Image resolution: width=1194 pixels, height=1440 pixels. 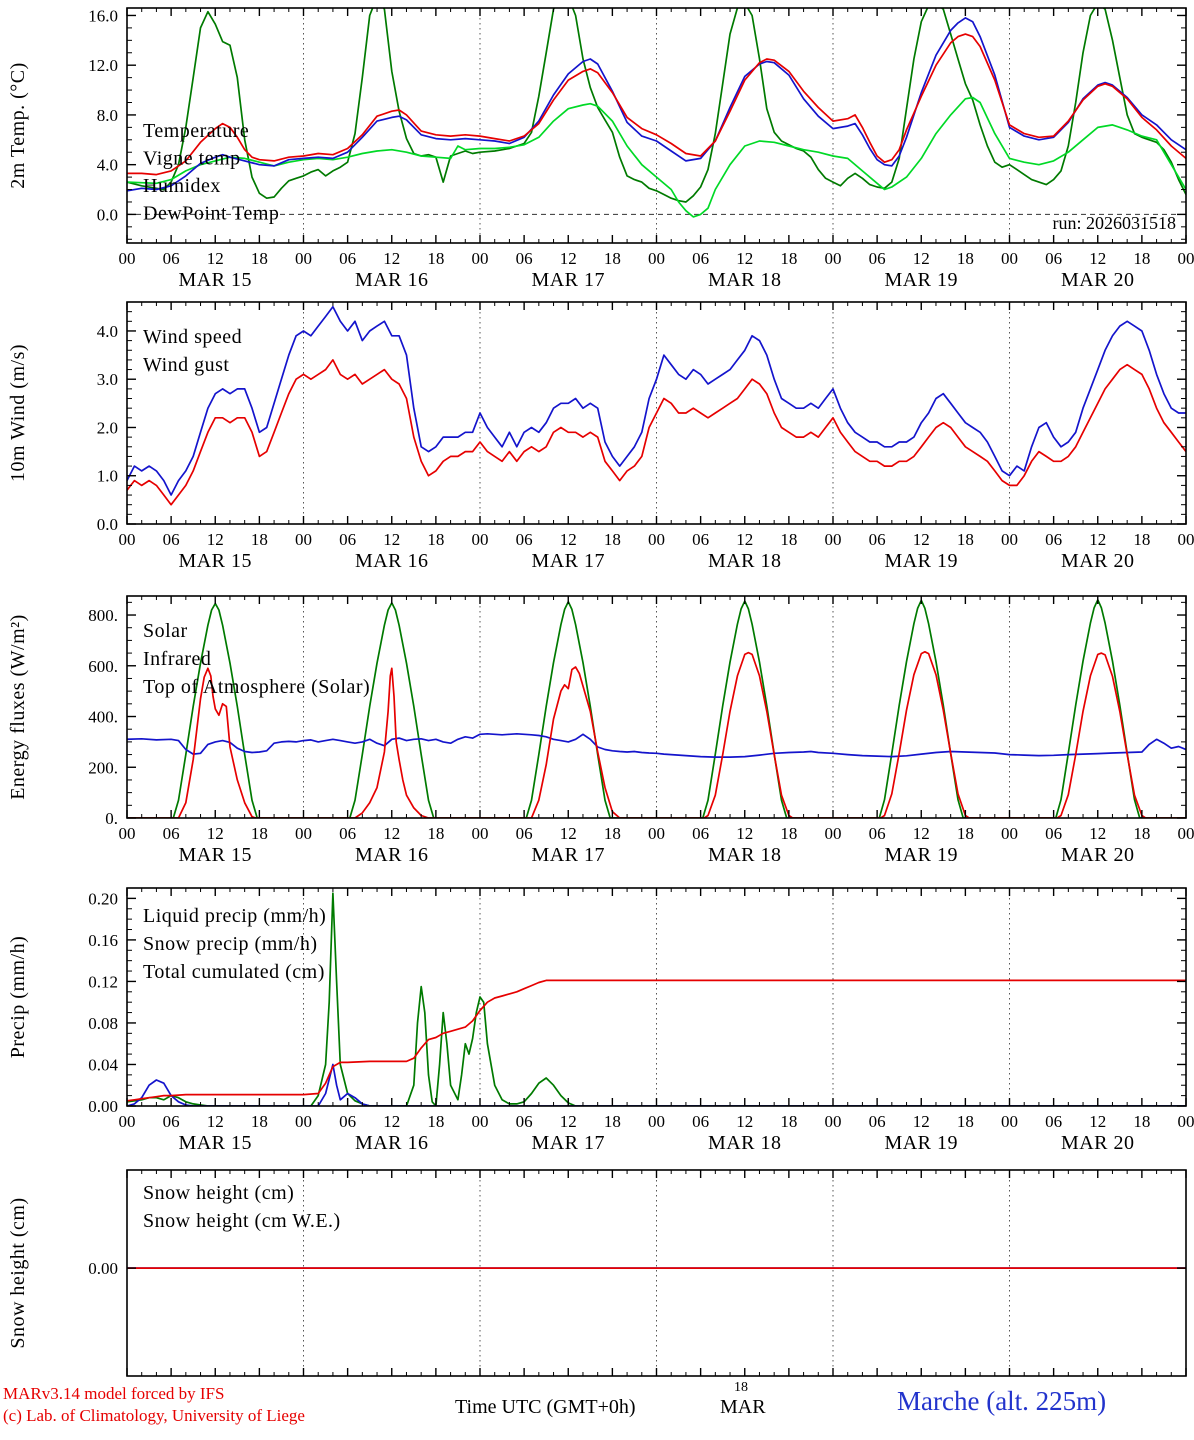 I want to click on y-tick-label: 1.0, so click(x=107, y=476).